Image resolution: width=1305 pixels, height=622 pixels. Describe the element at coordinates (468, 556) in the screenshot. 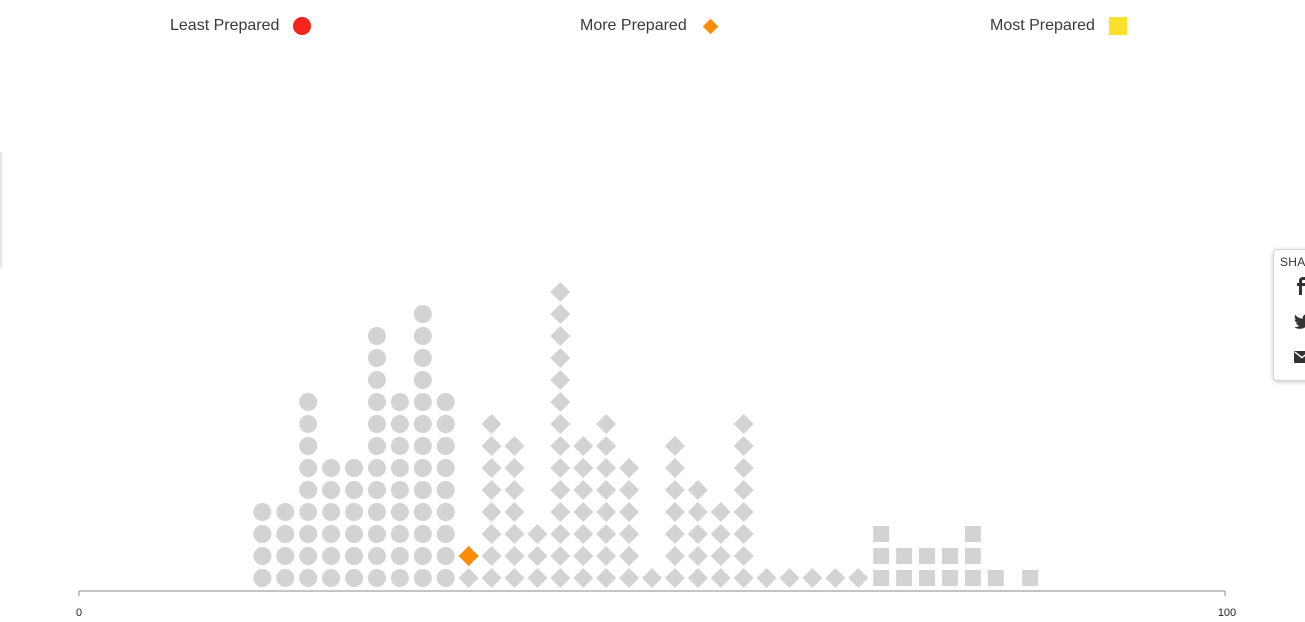

I see `highlighted-data-point` at that location.